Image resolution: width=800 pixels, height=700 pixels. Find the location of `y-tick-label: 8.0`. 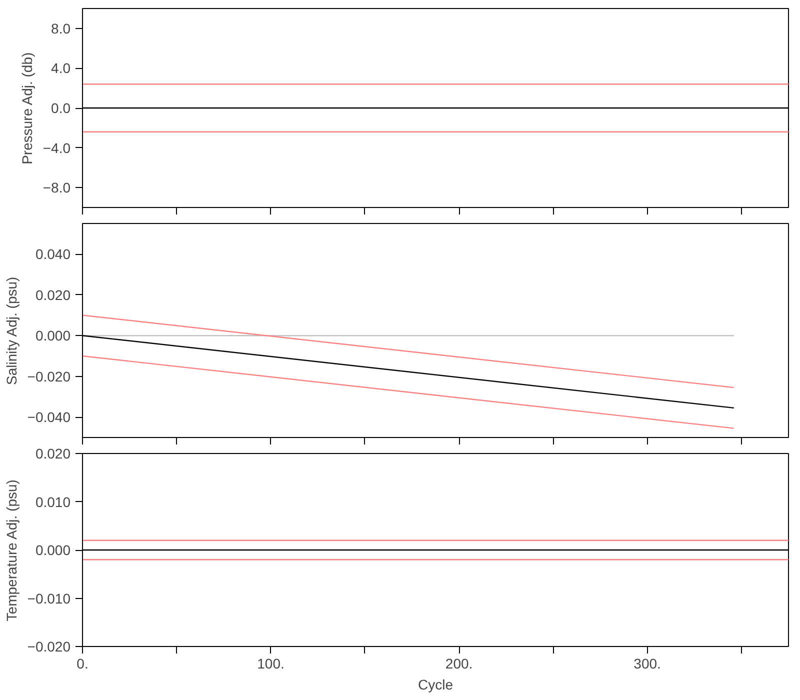

y-tick-label: 8.0 is located at coordinates (61, 28).